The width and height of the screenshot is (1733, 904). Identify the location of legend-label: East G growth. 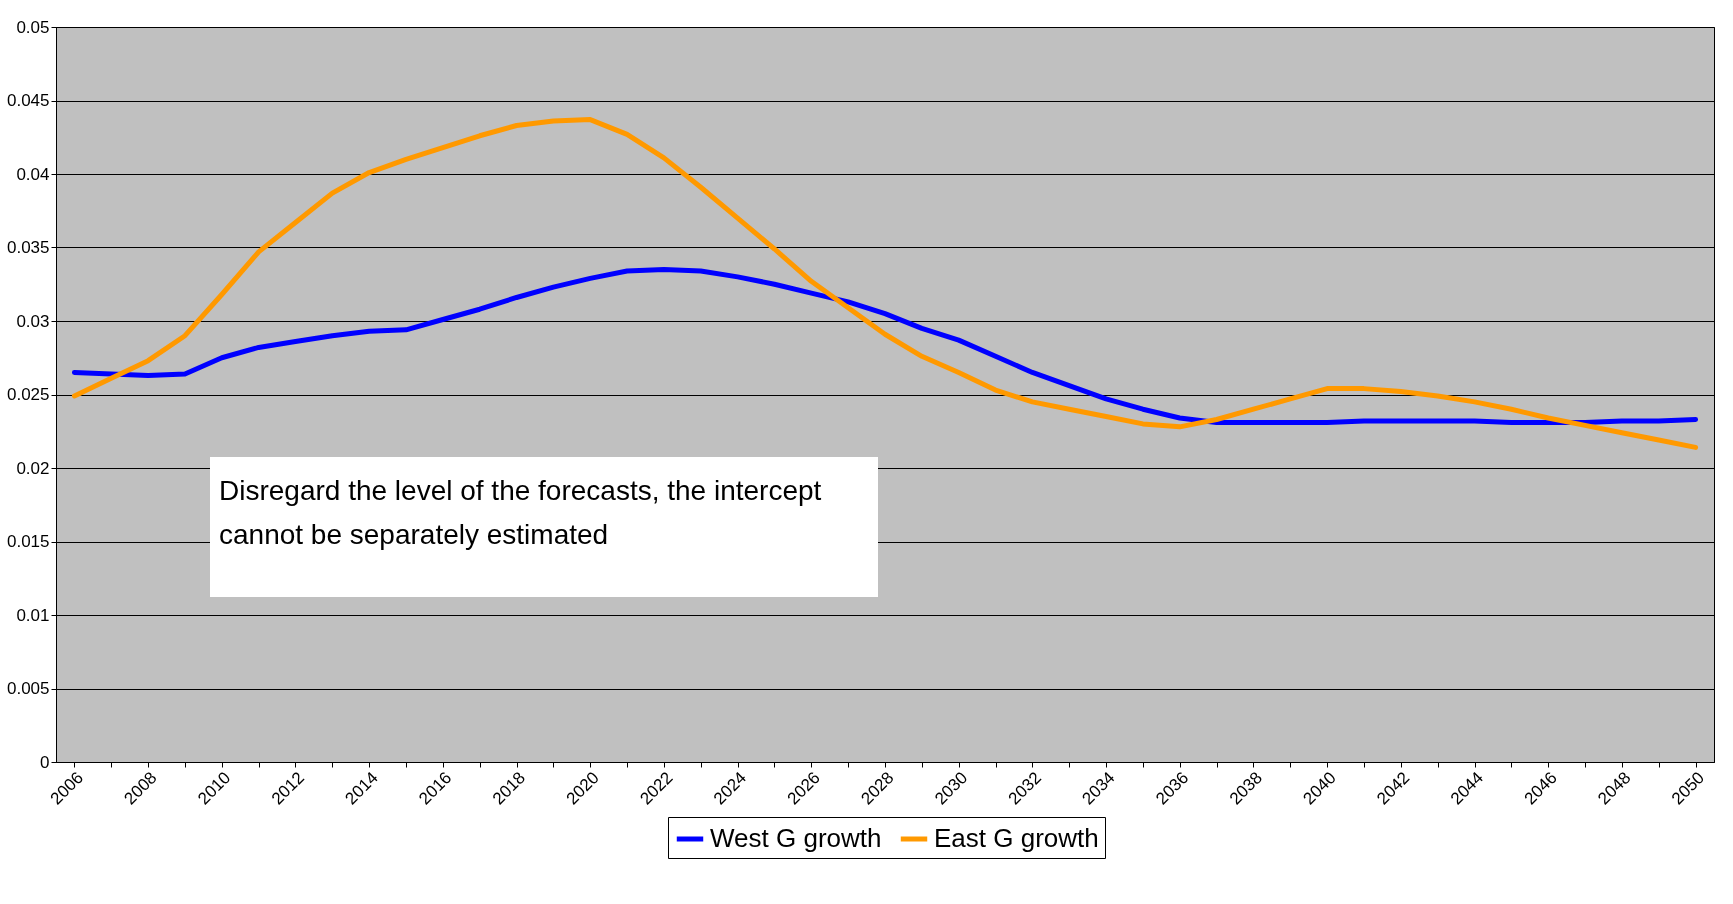
(1016, 838).